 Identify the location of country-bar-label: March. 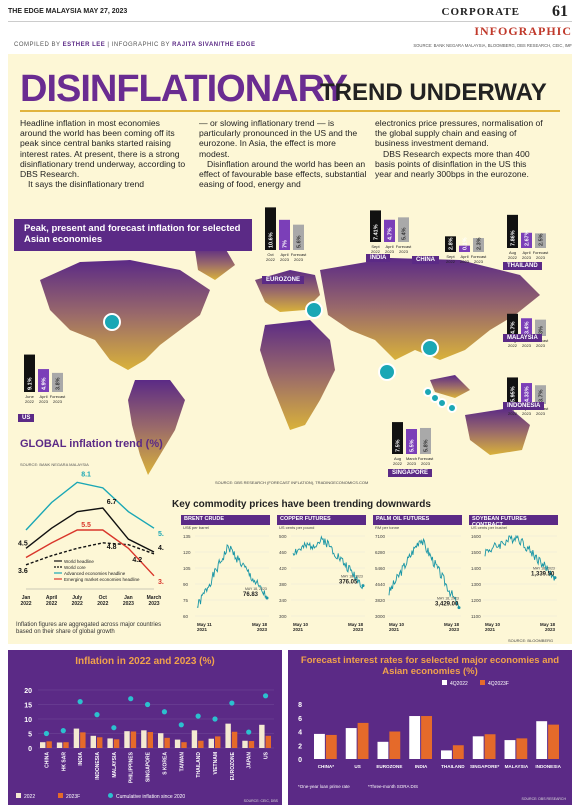
(411, 458).